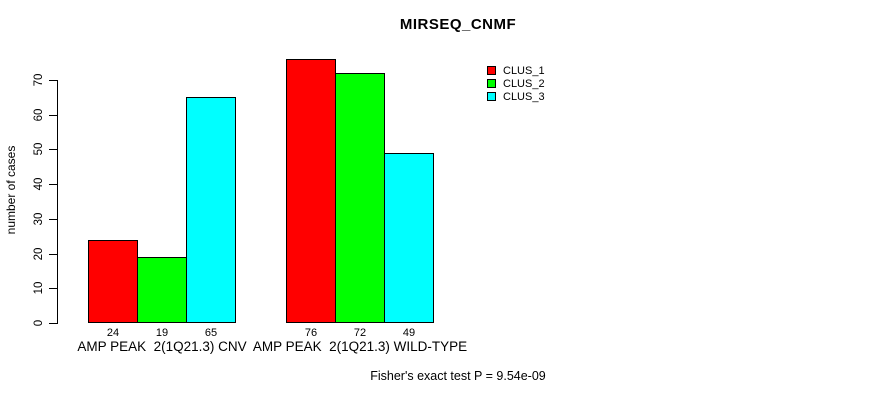 The image size is (890, 400). I want to click on statistical-test-note: Fisher's exact test P = 9.54e-09, so click(458, 376).